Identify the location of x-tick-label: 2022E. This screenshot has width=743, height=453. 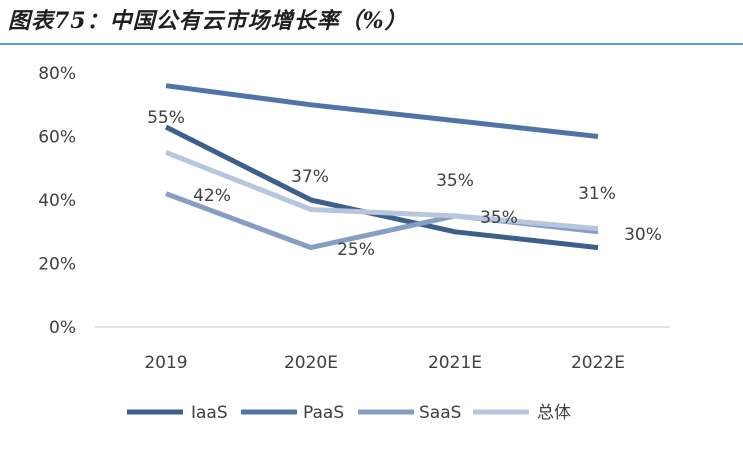
(598, 363).